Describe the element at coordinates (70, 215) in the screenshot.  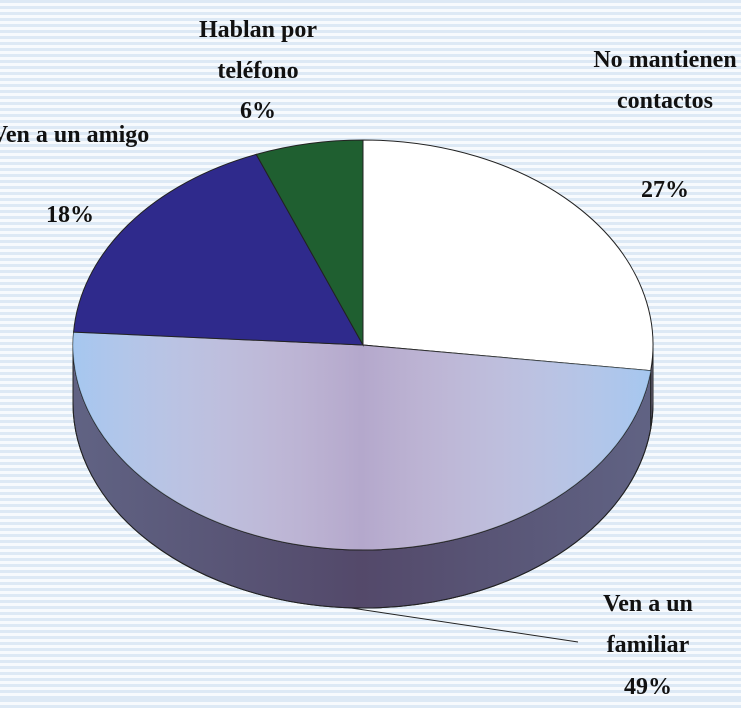
I see `value-label: 18%` at that location.